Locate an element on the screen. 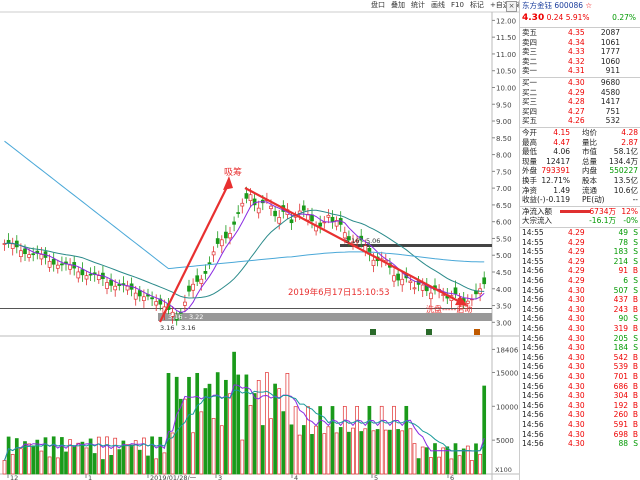 Image resolution: width=640 pixels, height=480 pixels. toolbar-item: 叠加 is located at coordinates (398, 5).